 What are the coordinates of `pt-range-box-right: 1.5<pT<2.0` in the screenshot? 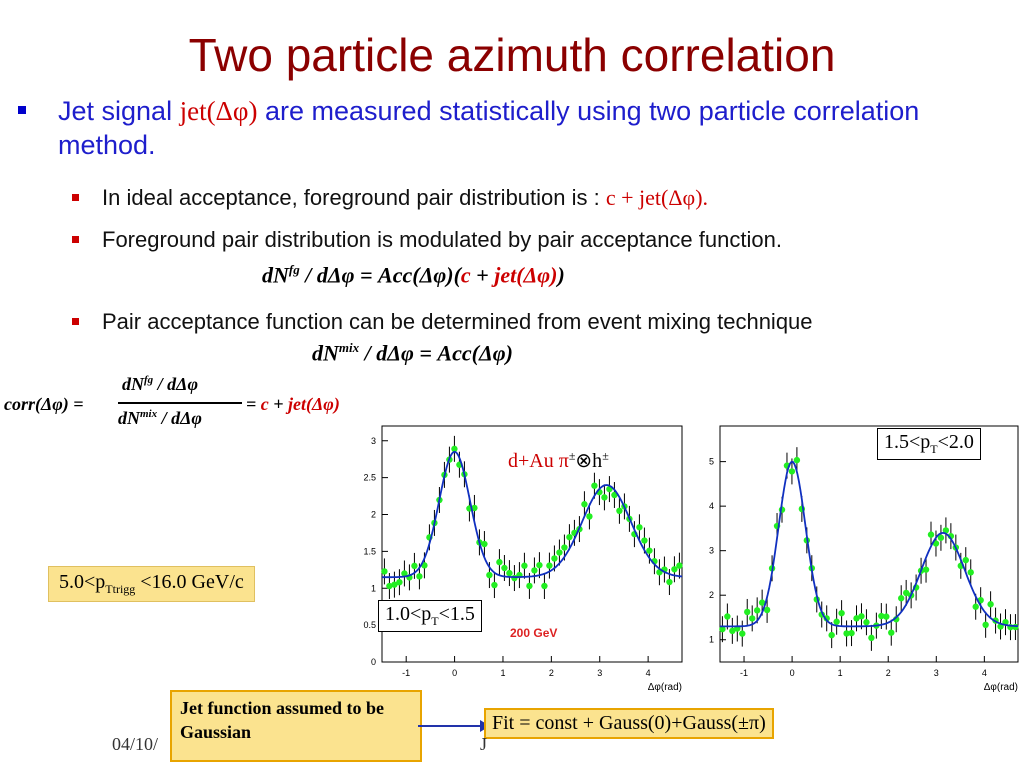 It's located at (929, 444).